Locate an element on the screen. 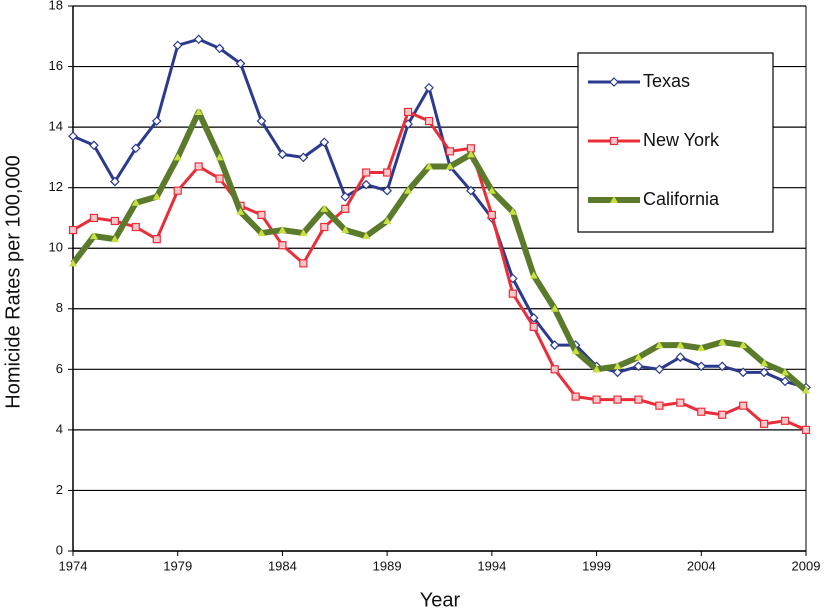 The image size is (825, 613). x-tick-label: 1974 is located at coordinates (73, 565).